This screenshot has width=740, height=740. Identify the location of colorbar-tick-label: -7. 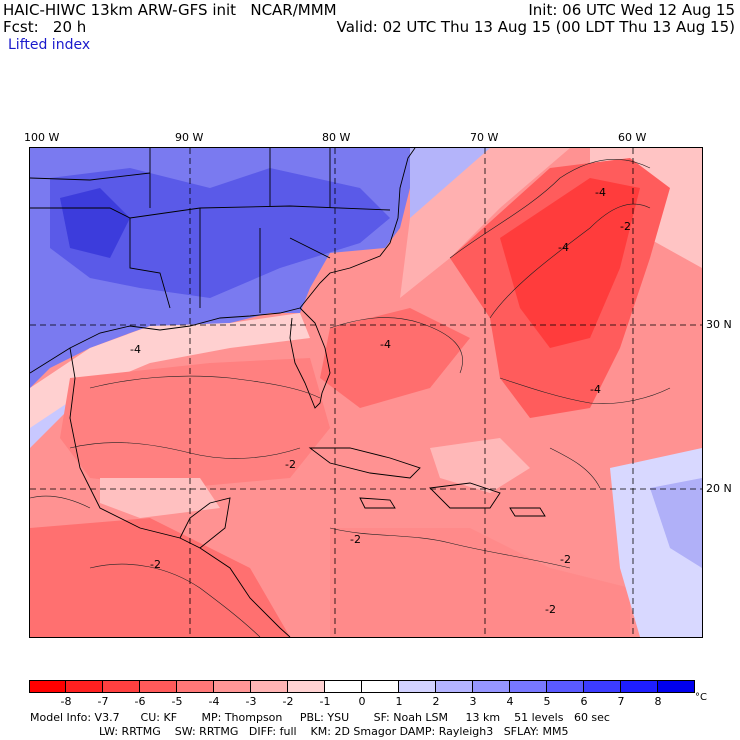
(103, 701).